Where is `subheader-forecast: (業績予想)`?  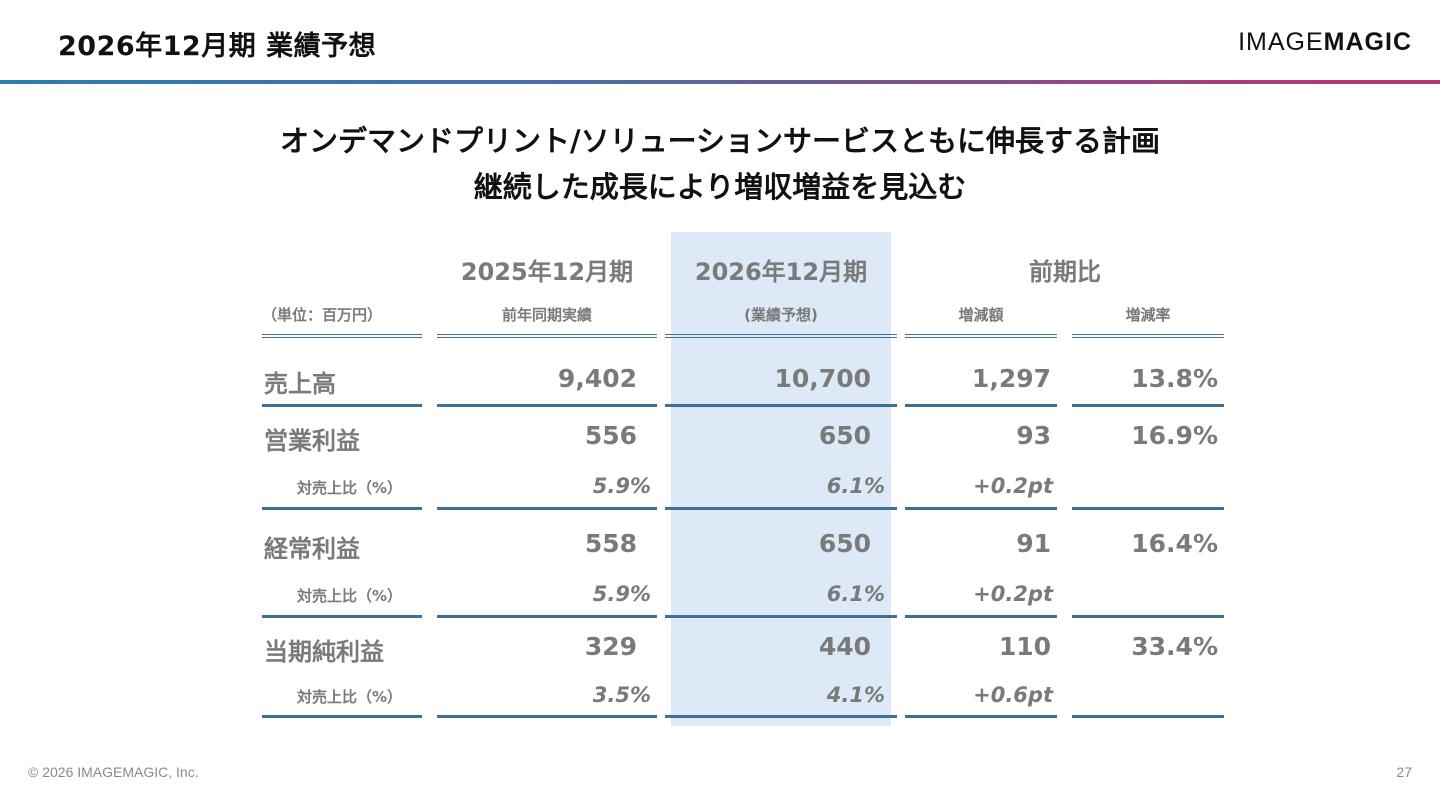 subheader-forecast: (業績予想) is located at coordinates (781, 315).